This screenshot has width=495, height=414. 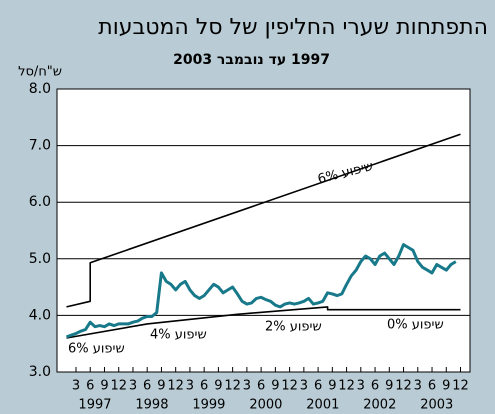 What do you see at coordinates (265, 405) in the screenshot?
I see `year-label: 2000` at bounding box center [265, 405].